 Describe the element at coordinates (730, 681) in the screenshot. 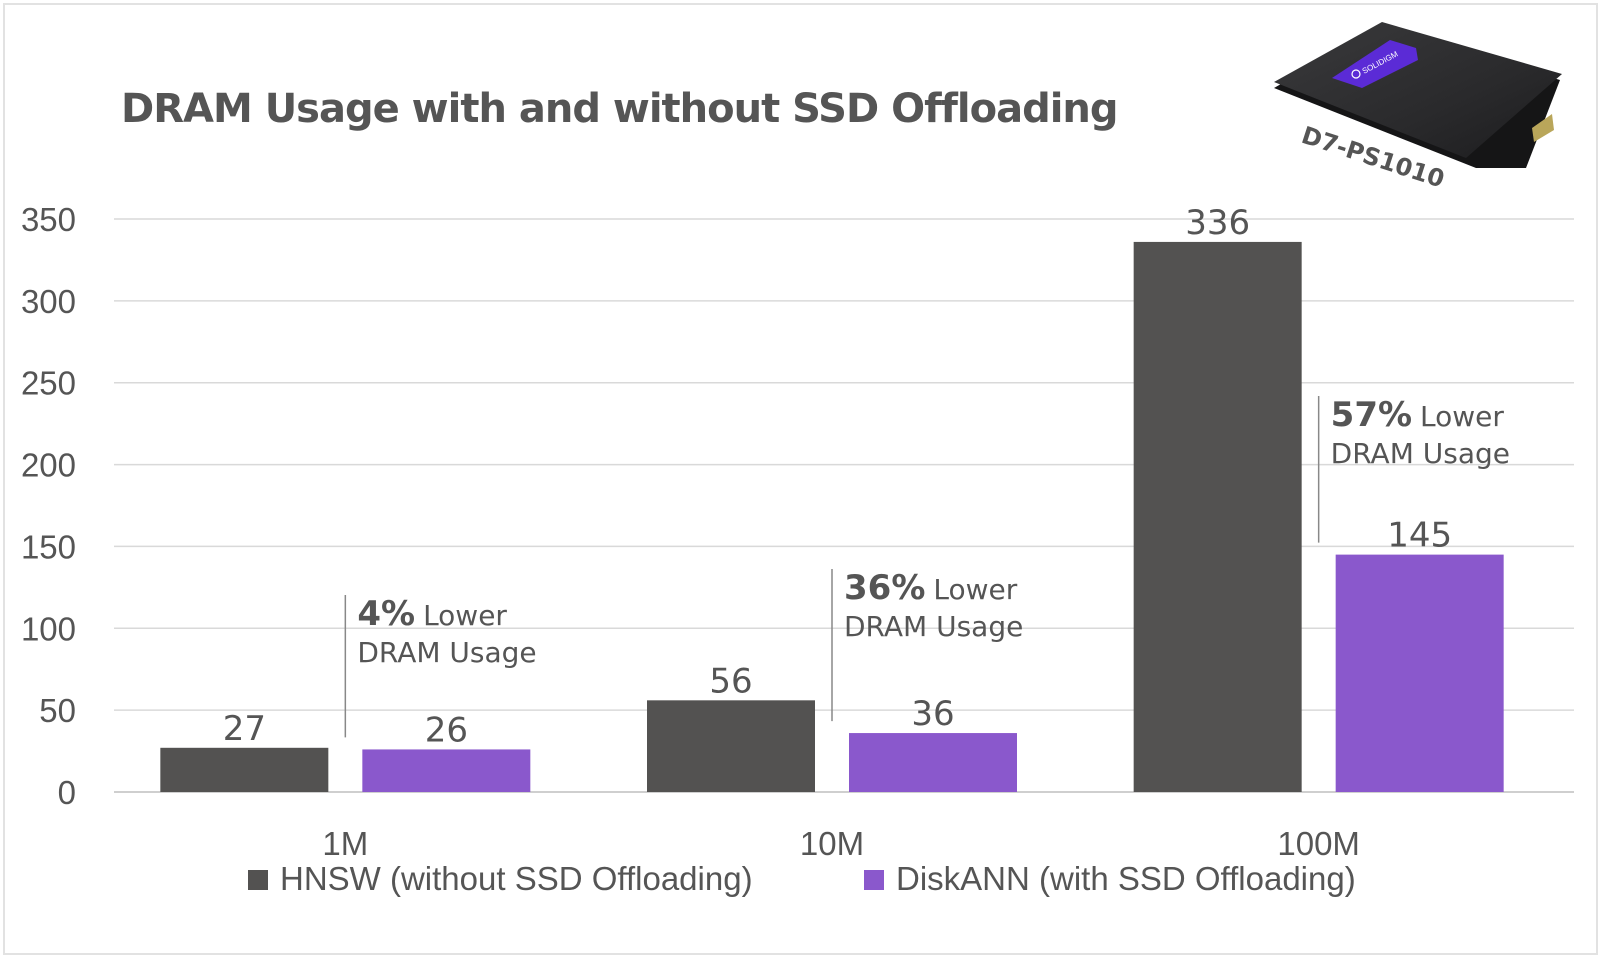

I see `data-label: 56` at that location.